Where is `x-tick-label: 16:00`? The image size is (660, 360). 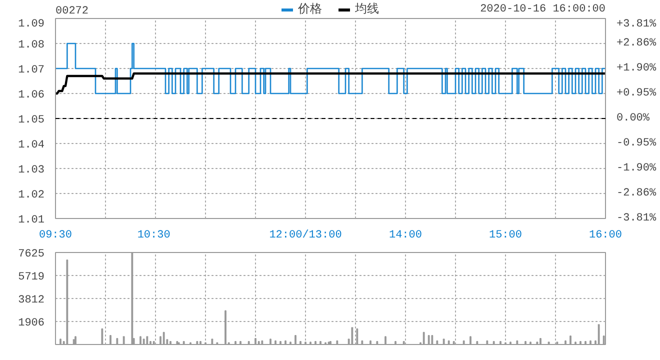
x-tick-label: 16:00 is located at coordinates (605, 236).